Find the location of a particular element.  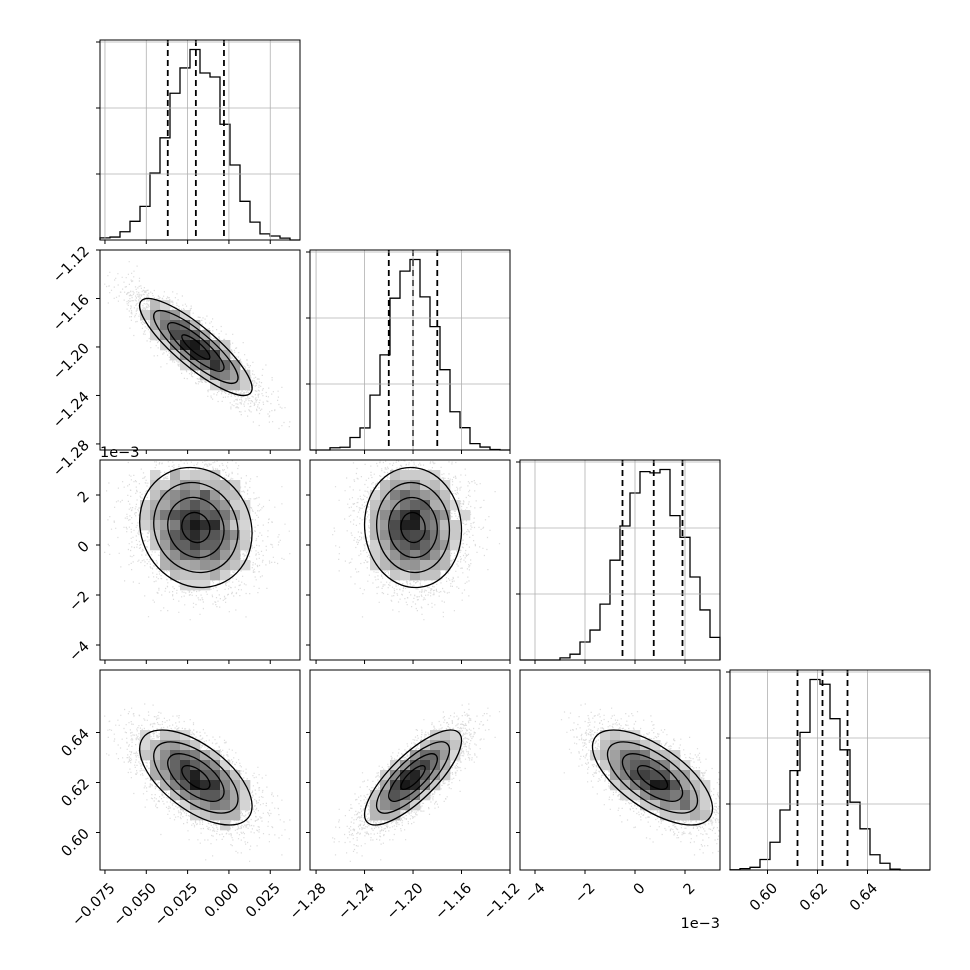

x-tick-label: −2 is located at coordinates (585, 893).